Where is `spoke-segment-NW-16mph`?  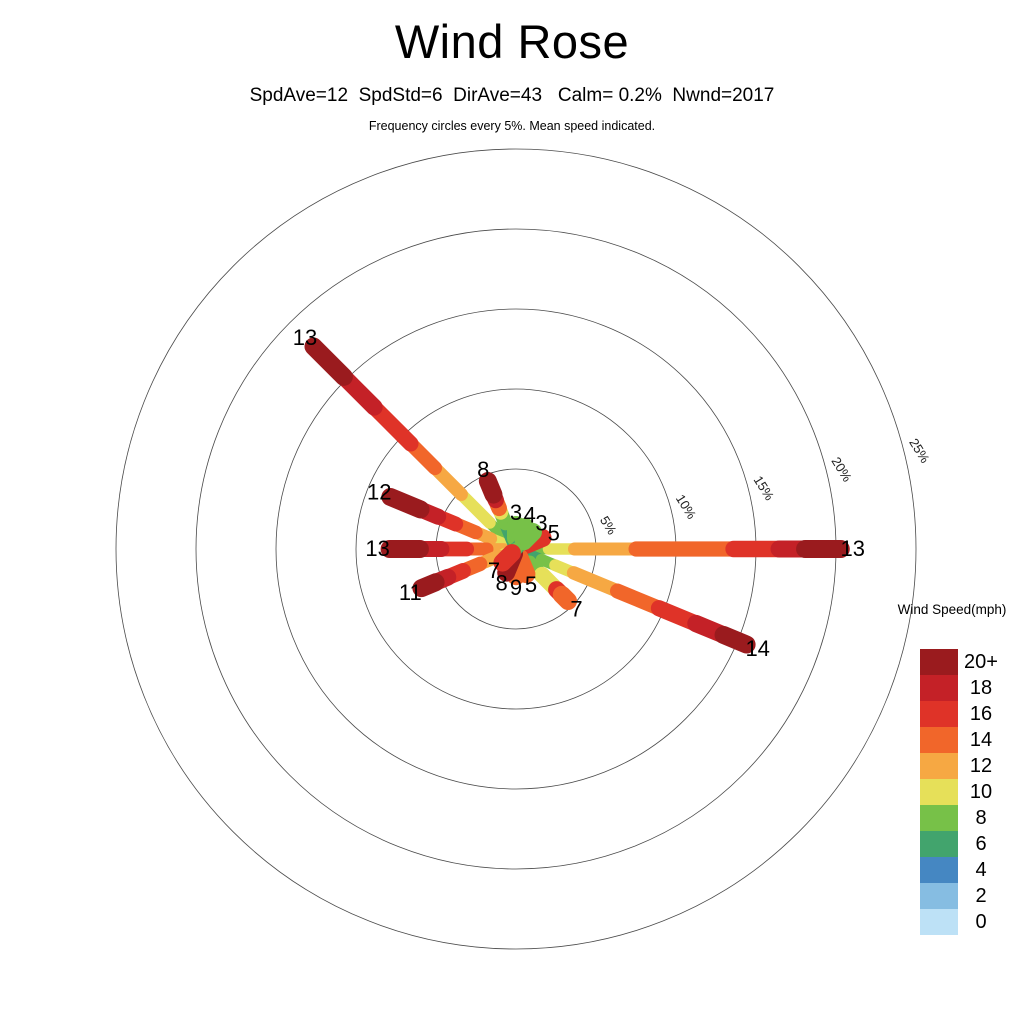
spoke-segment-NW-16mph is located at coordinates (392, 425).